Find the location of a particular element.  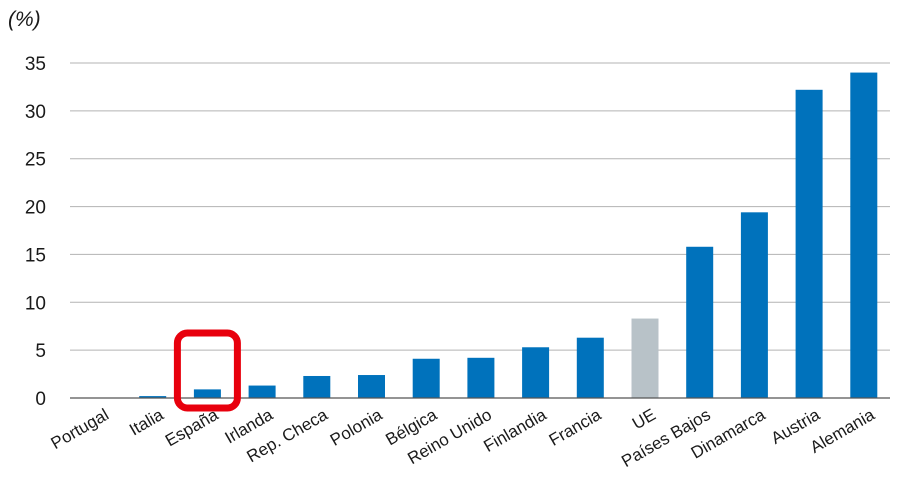

x-category-label: Finlandia is located at coordinates (515, 430).